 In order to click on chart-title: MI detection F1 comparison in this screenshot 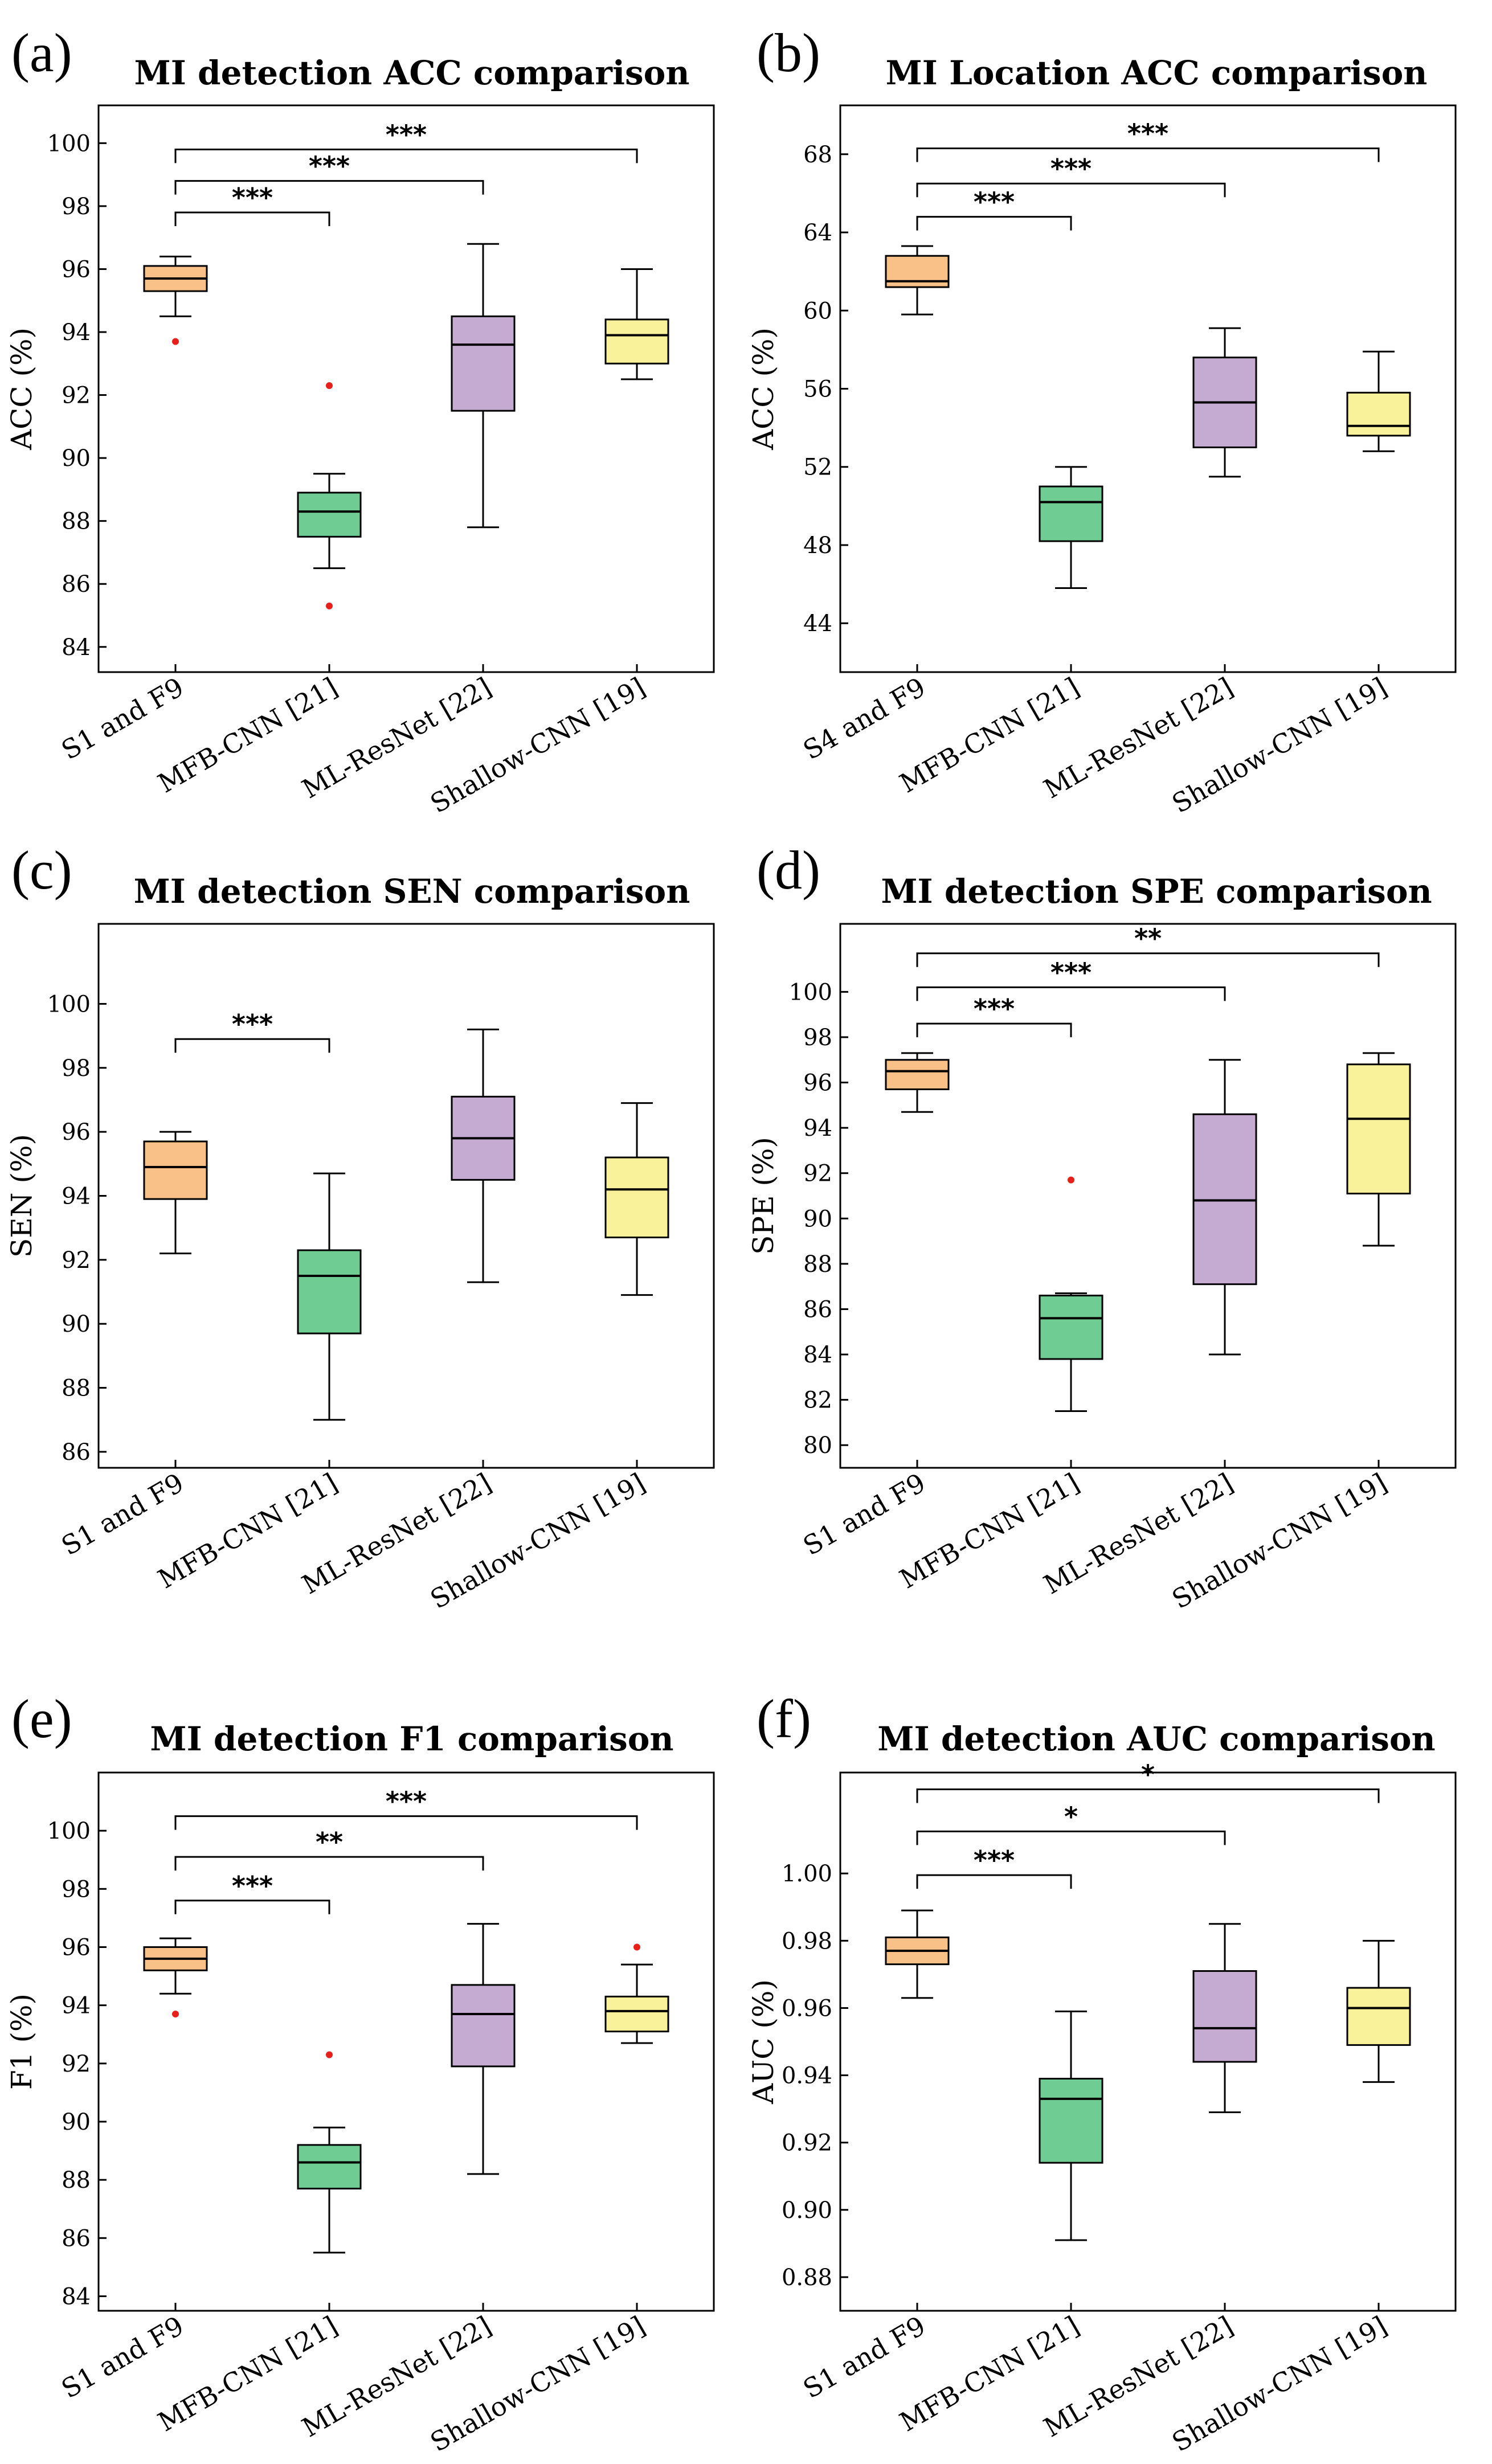, I will do `click(412, 1739)`.